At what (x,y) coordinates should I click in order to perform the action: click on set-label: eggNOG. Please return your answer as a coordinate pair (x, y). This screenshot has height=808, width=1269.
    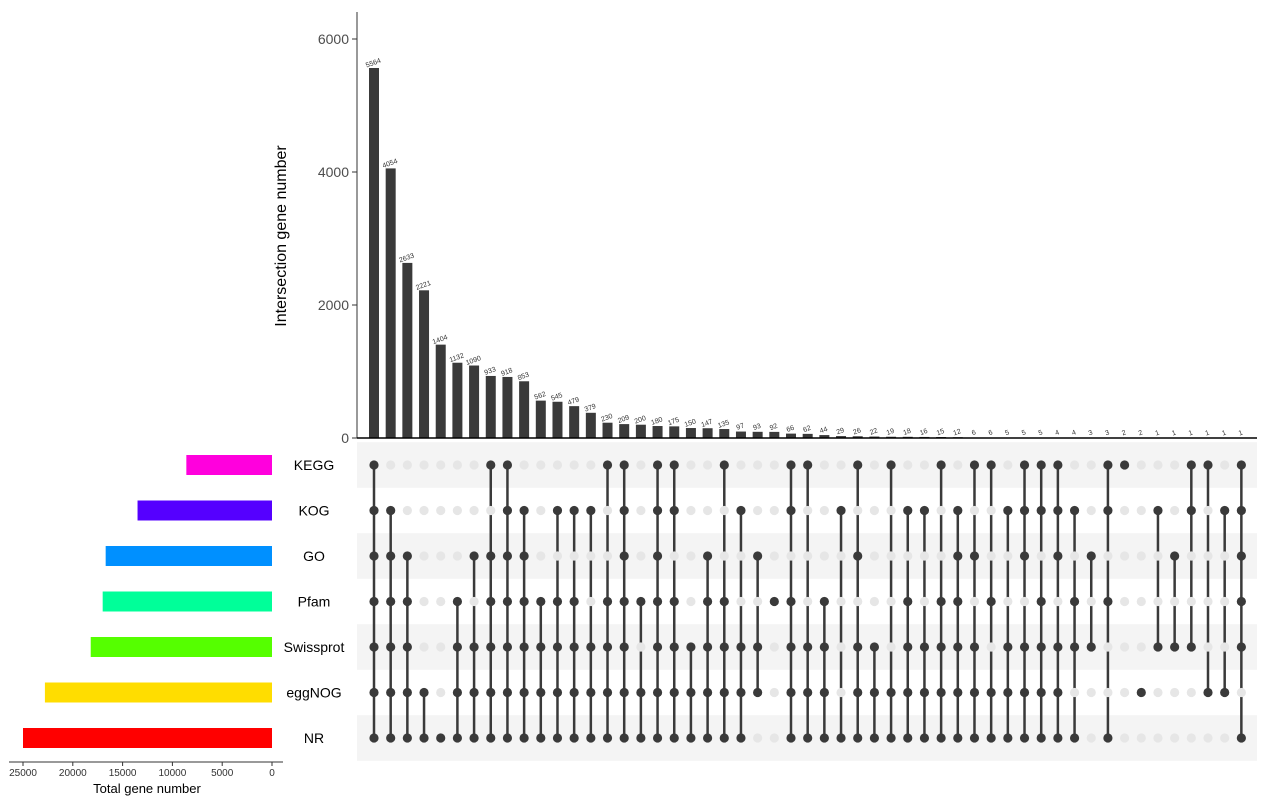
    Looking at the image, I should click on (313, 693).